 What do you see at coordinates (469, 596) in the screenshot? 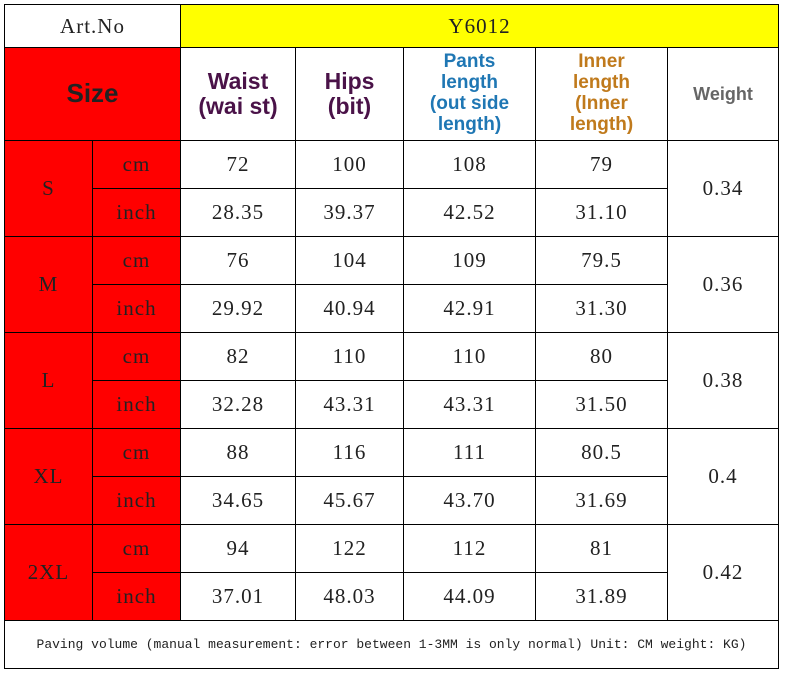
I see `value: 44.09` at bounding box center [469, 596].